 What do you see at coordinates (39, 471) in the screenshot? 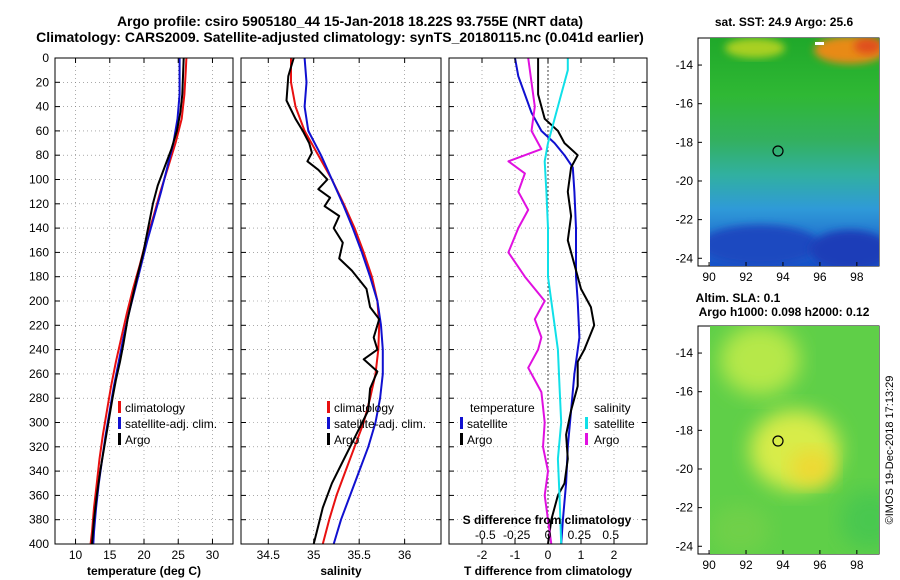
I see `y-tick-label: 340` at bounding box center [39, 471].